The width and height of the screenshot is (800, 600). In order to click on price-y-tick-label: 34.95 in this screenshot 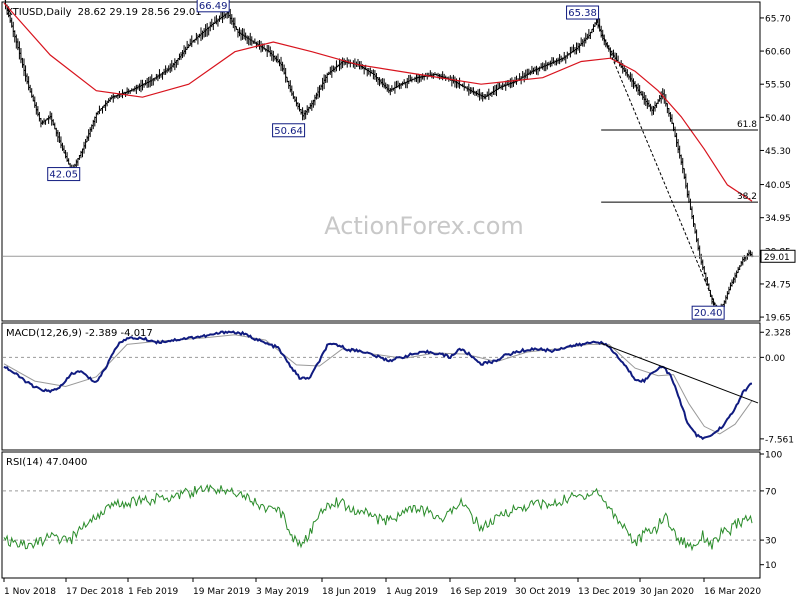, I will do `click(778, 219)`.